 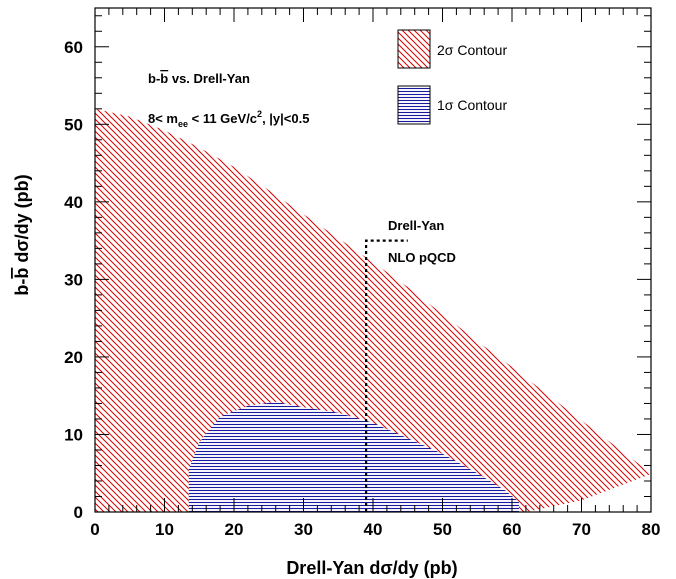 I want to click on x-tick-label: 20, so click(x=234, y=529).